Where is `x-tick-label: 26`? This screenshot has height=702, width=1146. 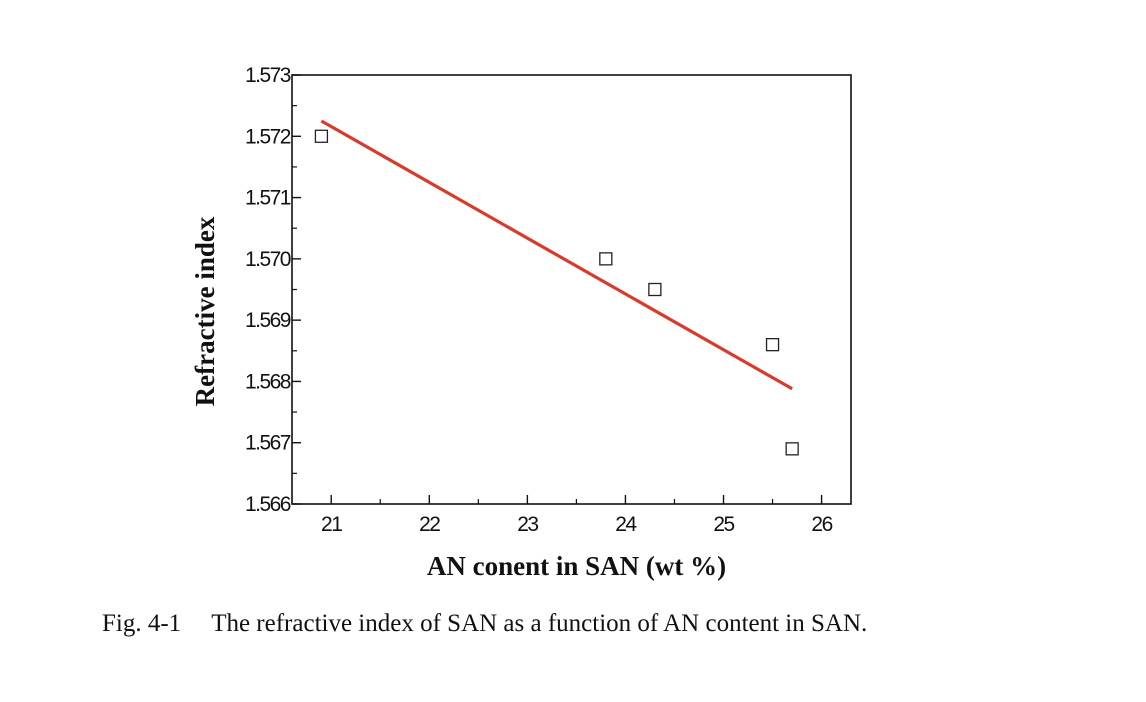
x-tick-label: 26 is located at coordinates (821, 524).